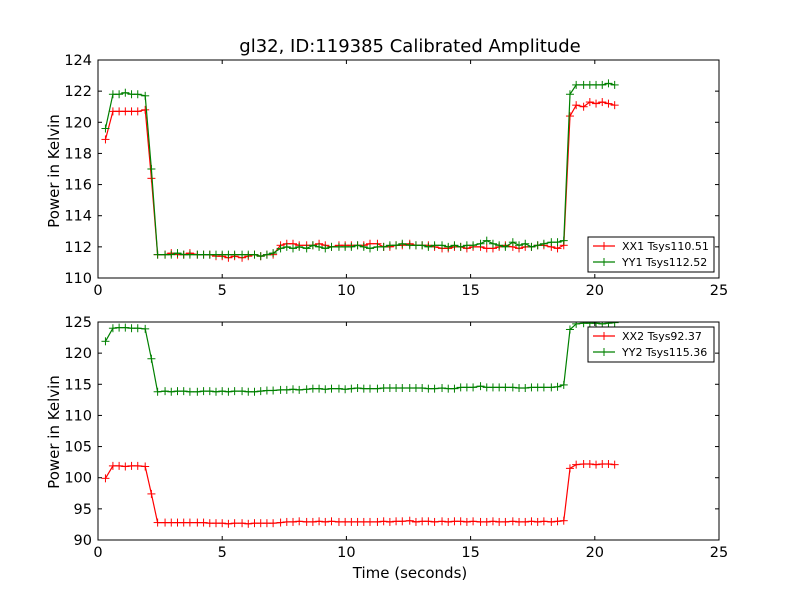  What do you see at coordinates (78, 92) in the screenshot?
I see `y-tick-label: 122` at bounding box center [78, 92].